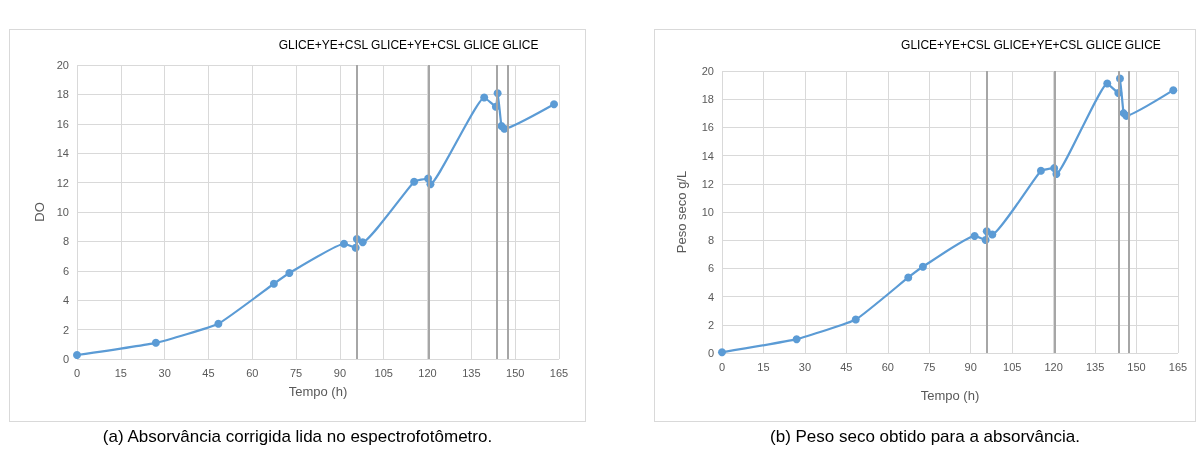 This screenshot has width=1200, height=455. I want to click on y-axis-title: Peso seco g/L, so click(681, 212).